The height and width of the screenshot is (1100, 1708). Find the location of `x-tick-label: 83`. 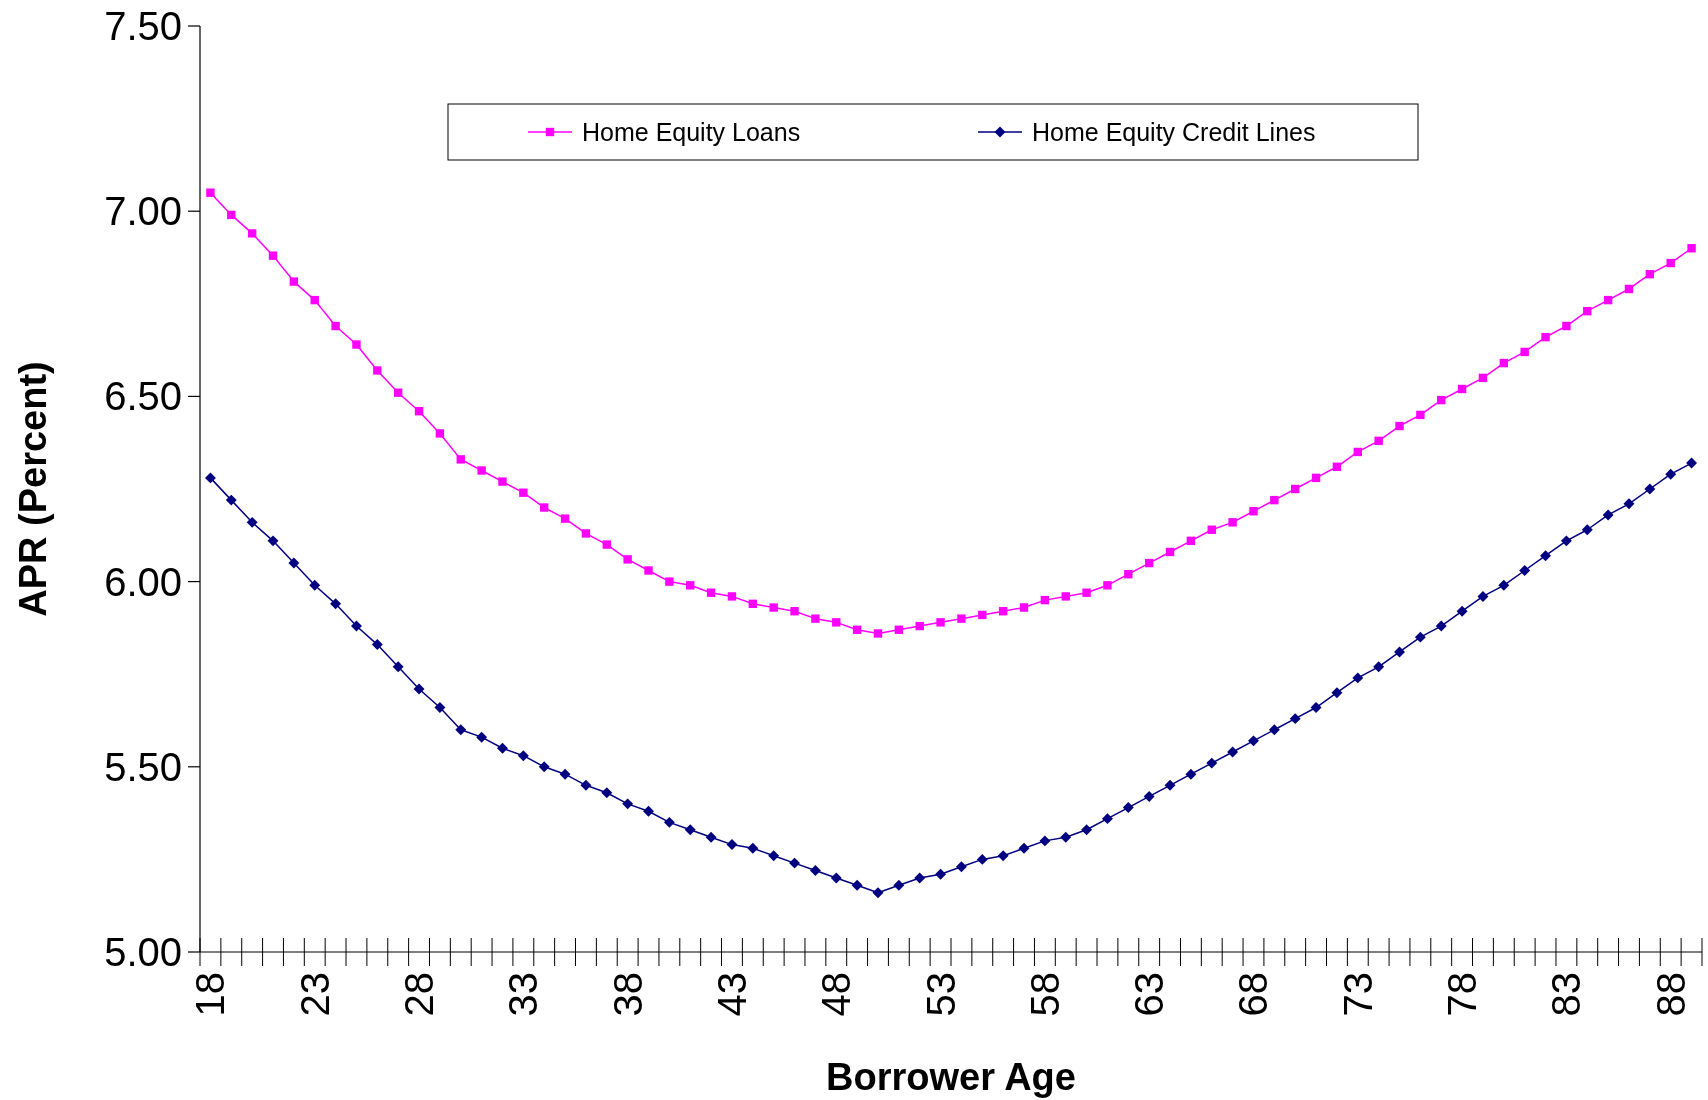

x-tick-label: 83 is located at coordinates (1566, 994).